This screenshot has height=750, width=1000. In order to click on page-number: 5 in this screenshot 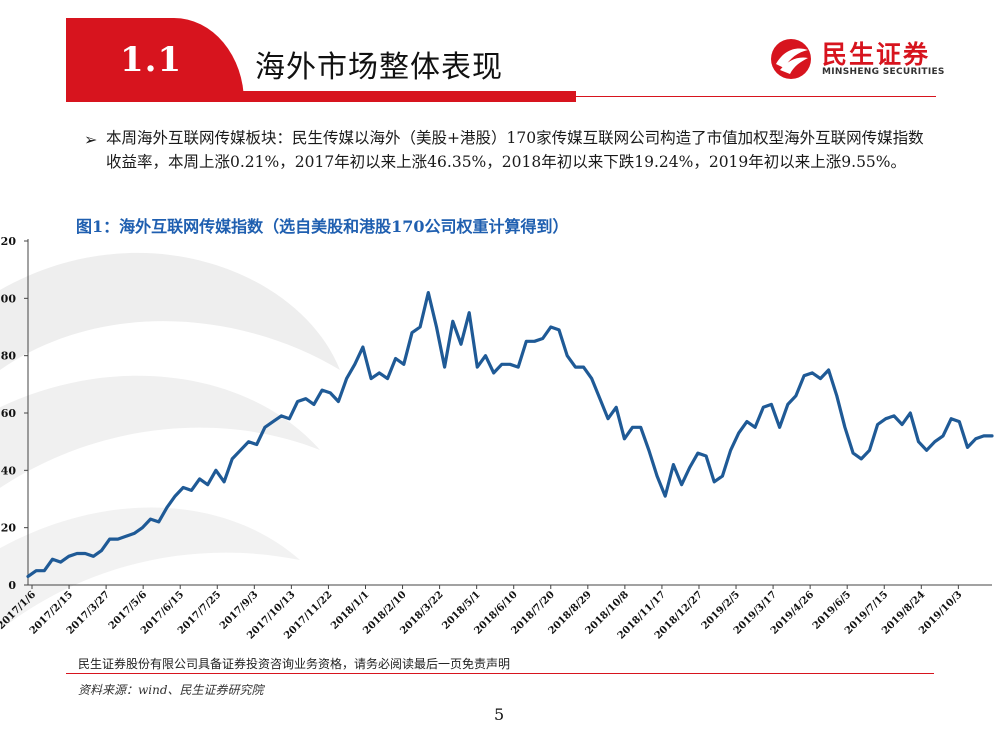, I will do `click(499, 714)`.